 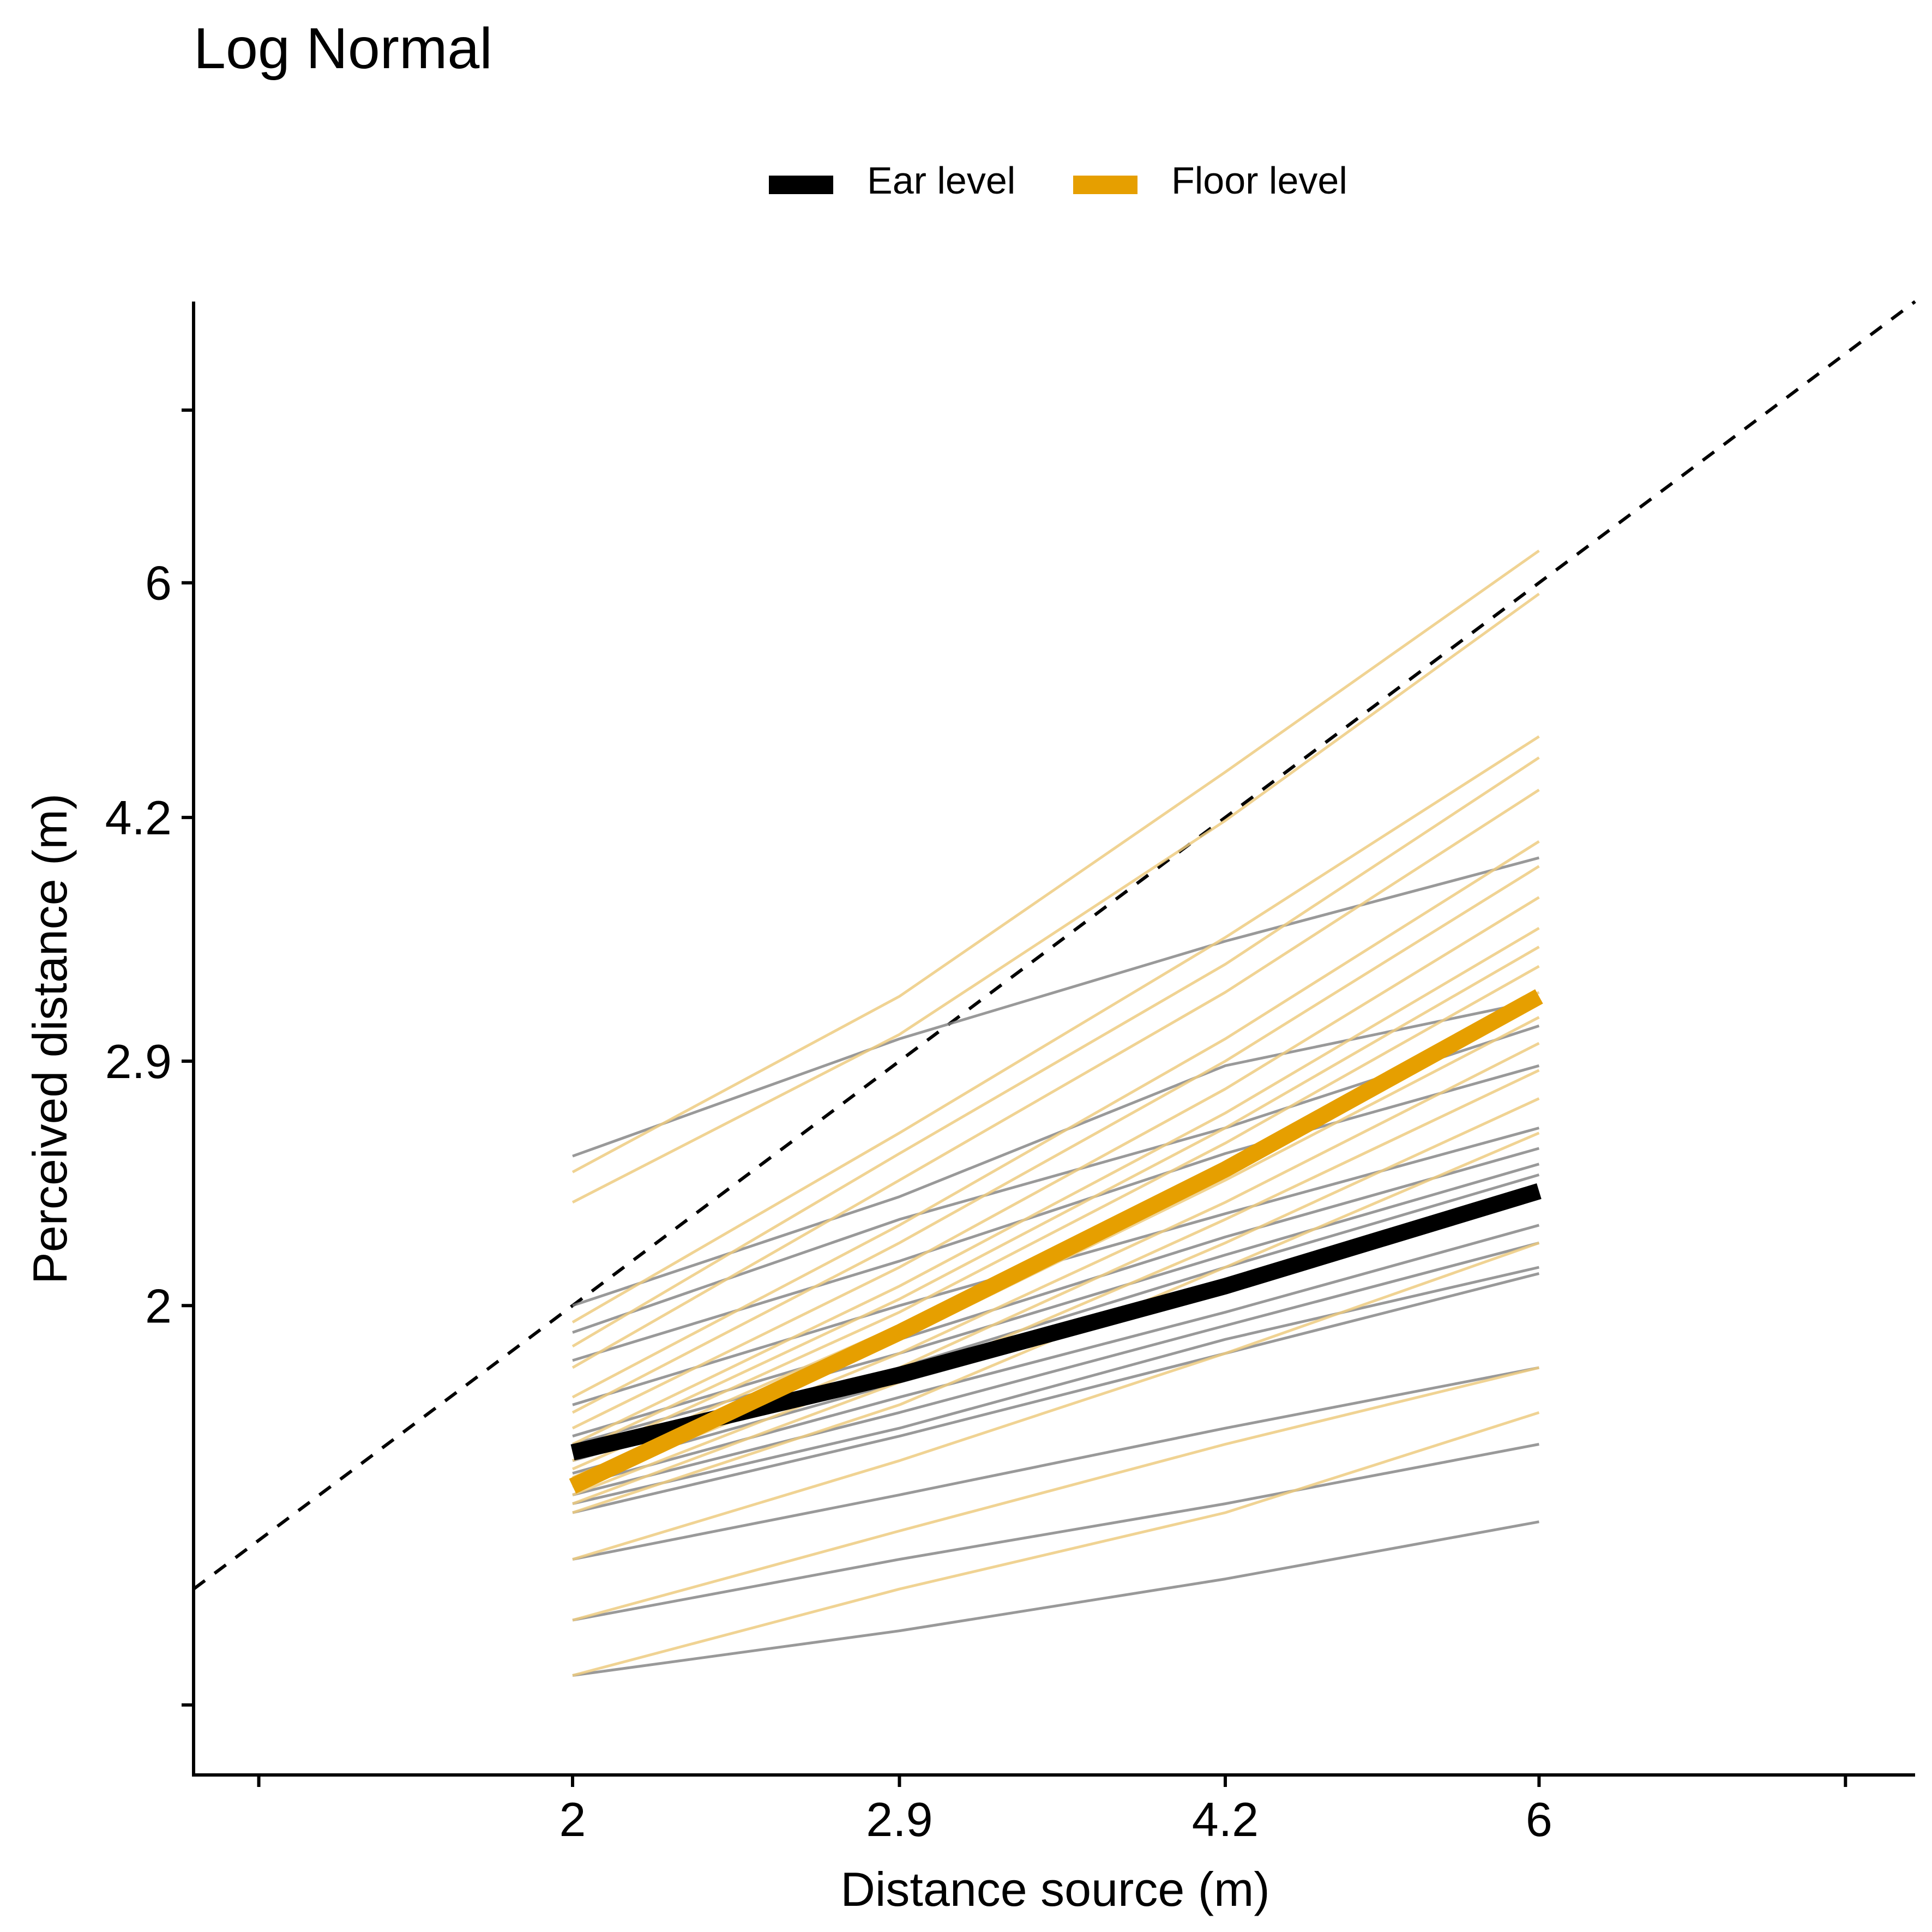 I want to click on y-axis-label: Perceived distance (m), so click(x=50, y=1038).